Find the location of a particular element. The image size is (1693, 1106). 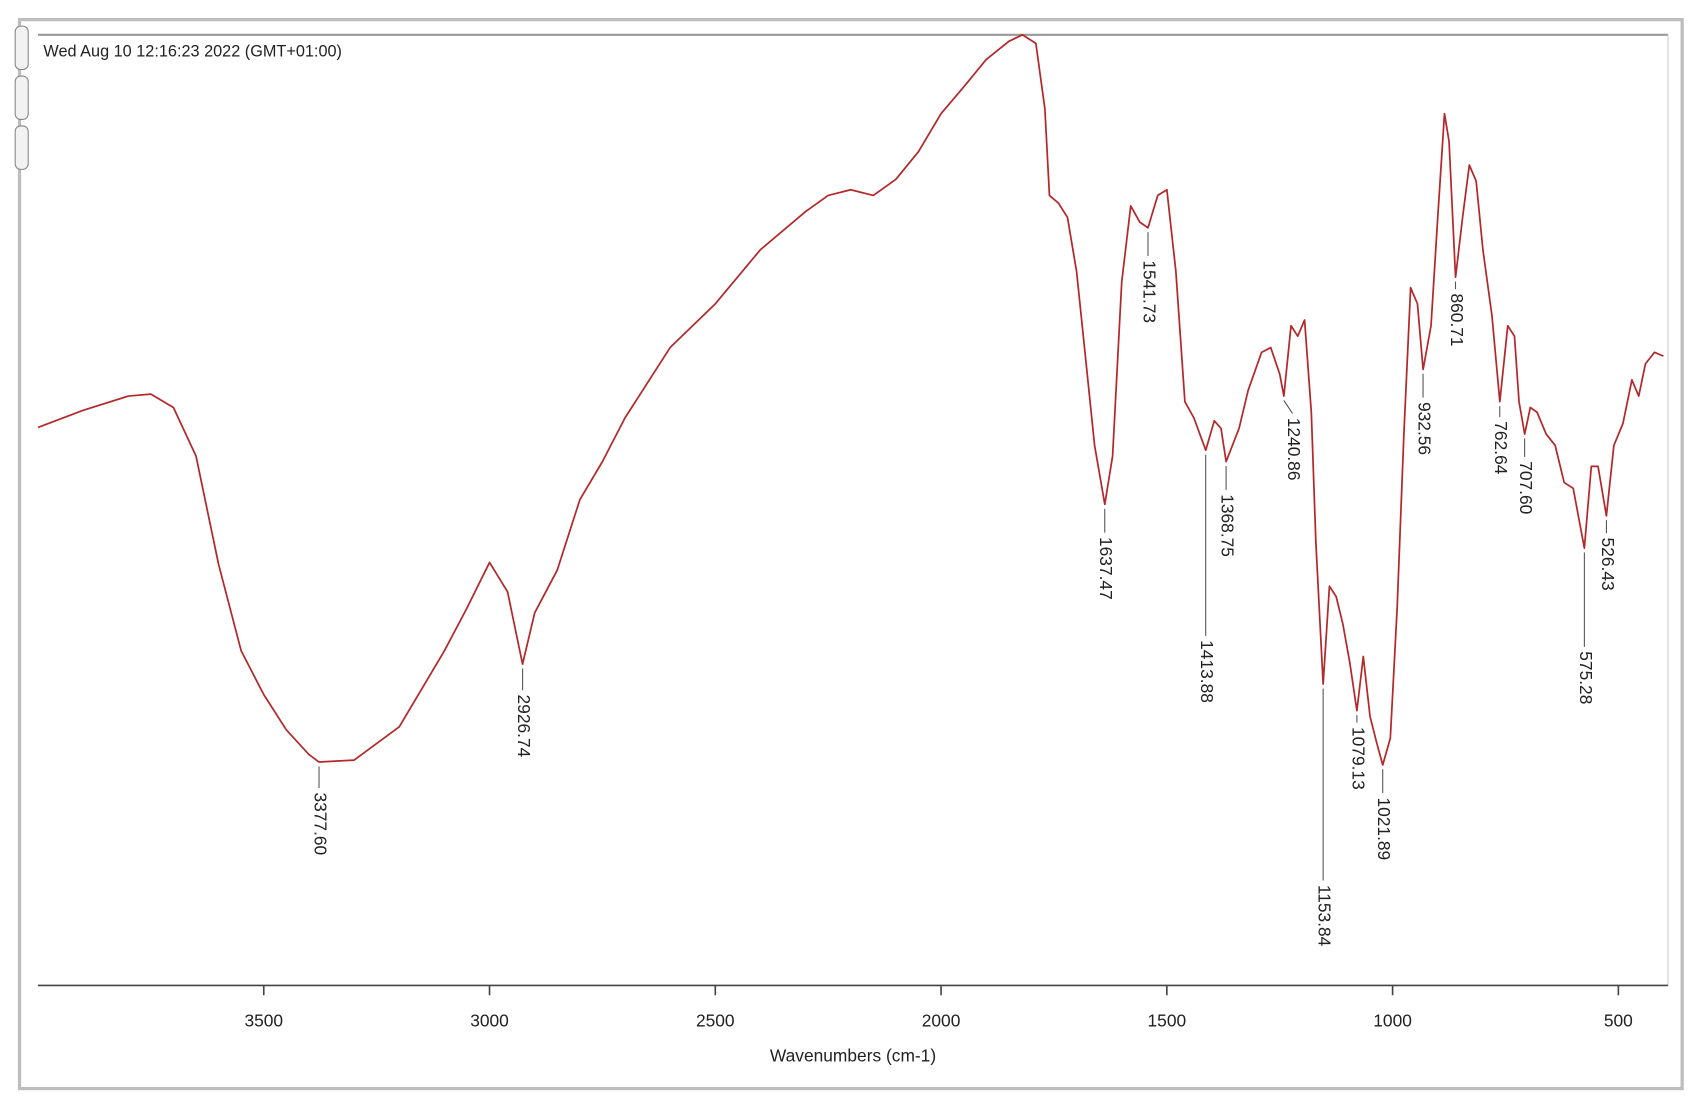

peak-label: 2926.74 is located at coordinates (524, 726).